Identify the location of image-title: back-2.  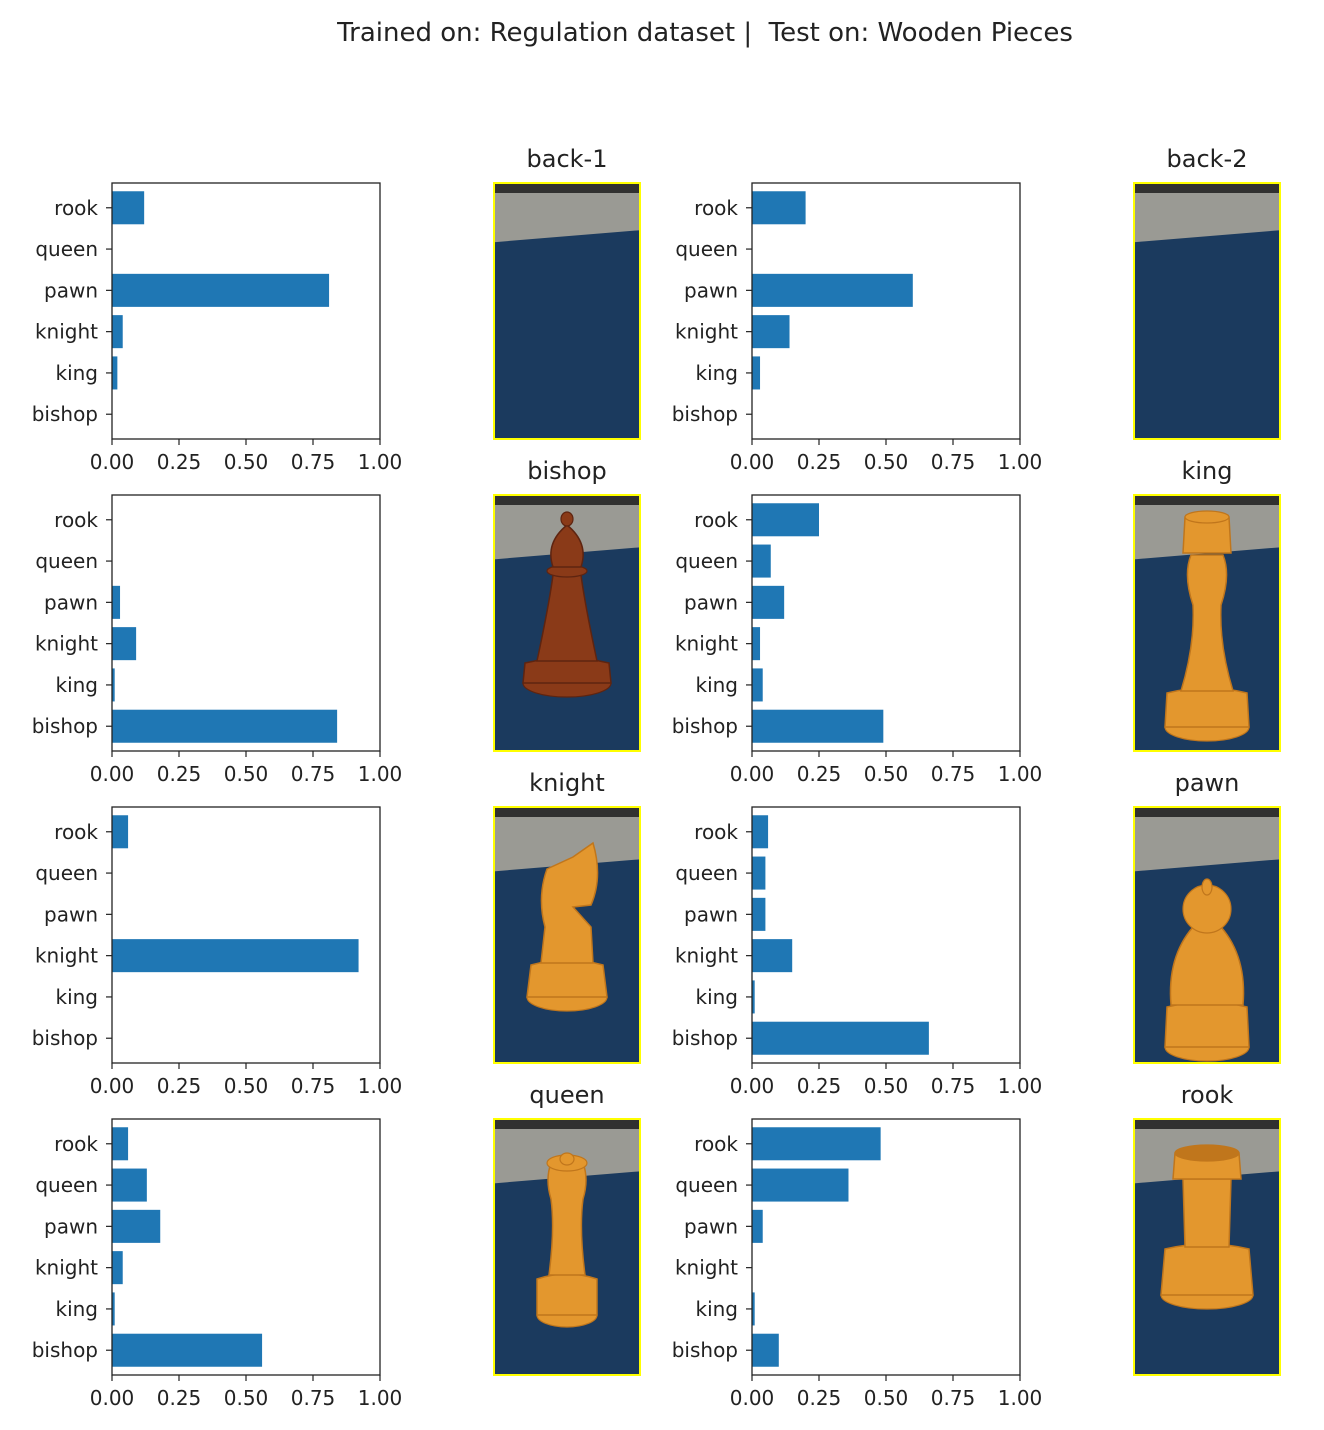
(1207, 159).